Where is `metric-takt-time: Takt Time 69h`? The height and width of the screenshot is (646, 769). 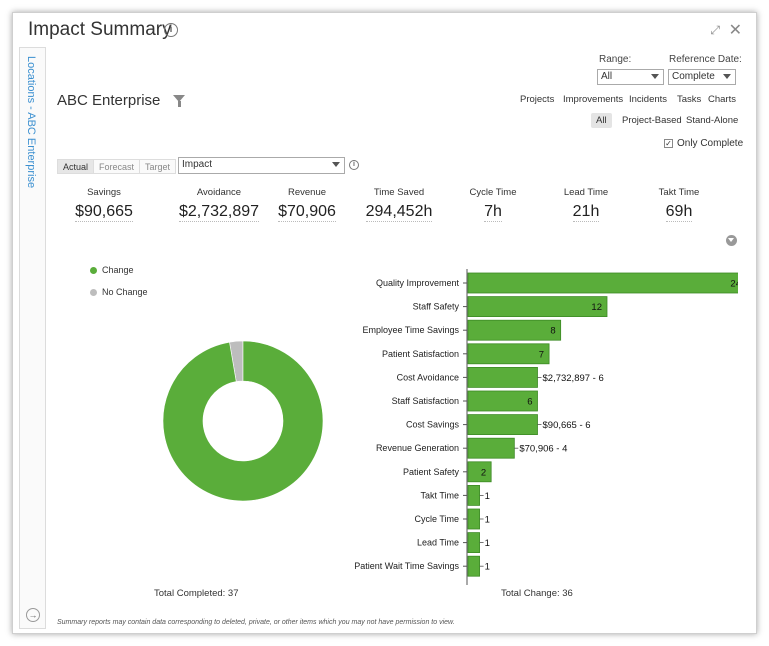 metric-takt-time: Takt Time 69h is located at coordinates (679, 204).